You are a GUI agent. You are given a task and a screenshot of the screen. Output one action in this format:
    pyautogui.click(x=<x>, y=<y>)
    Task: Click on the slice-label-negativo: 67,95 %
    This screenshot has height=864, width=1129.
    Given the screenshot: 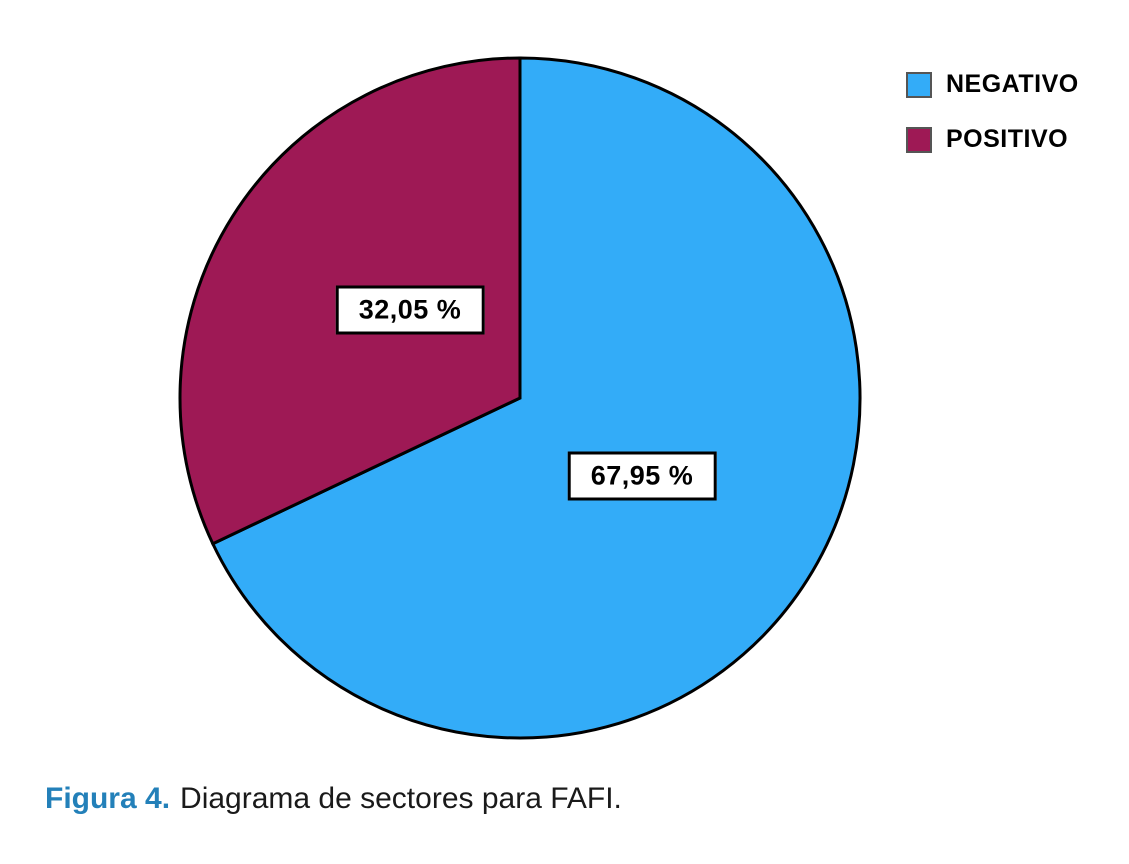 What is the action you would take?
    pyautogui.click(x=642, y=476)
    